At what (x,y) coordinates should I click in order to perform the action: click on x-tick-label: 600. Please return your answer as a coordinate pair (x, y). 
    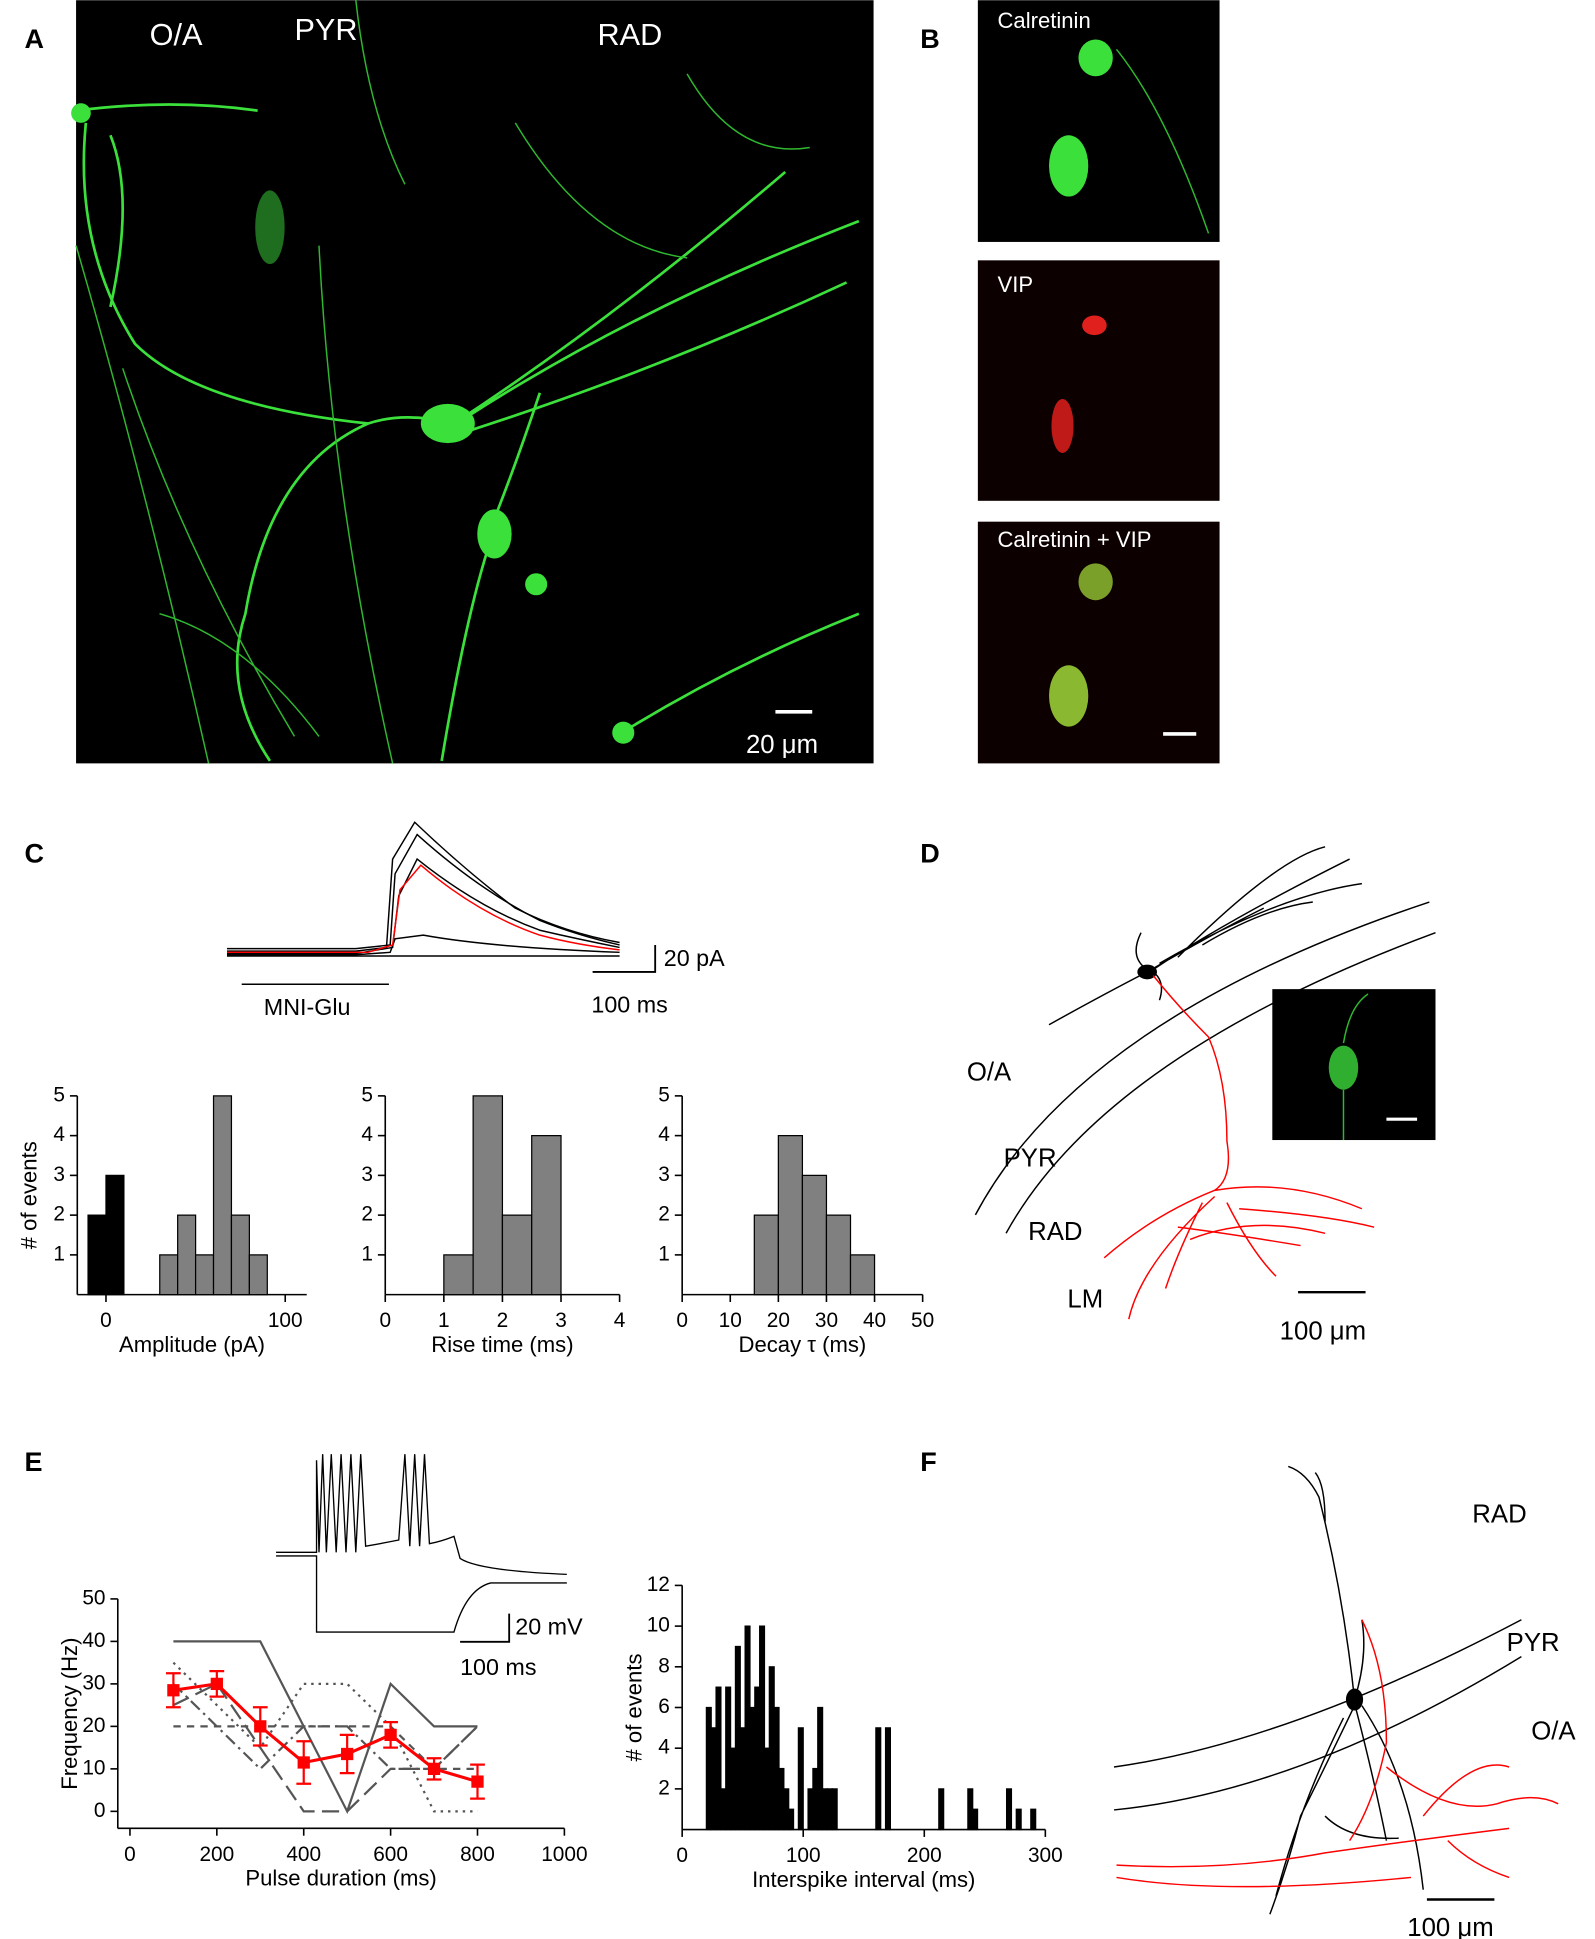
    Looking at the image, I should click on (390, 1854).